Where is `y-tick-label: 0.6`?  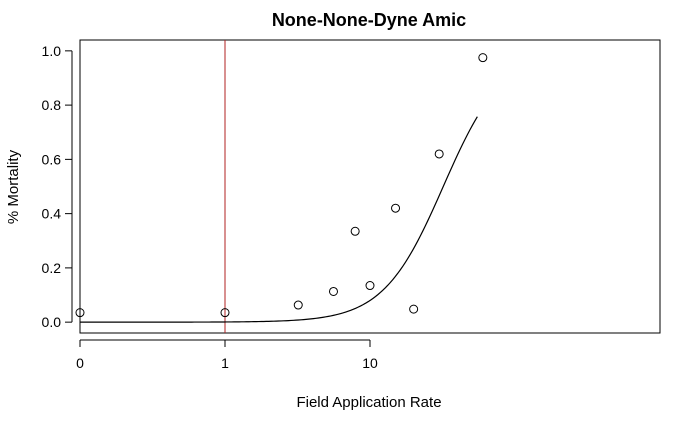 y-tick-label: 0.6 is located at coordinates (52, 159).